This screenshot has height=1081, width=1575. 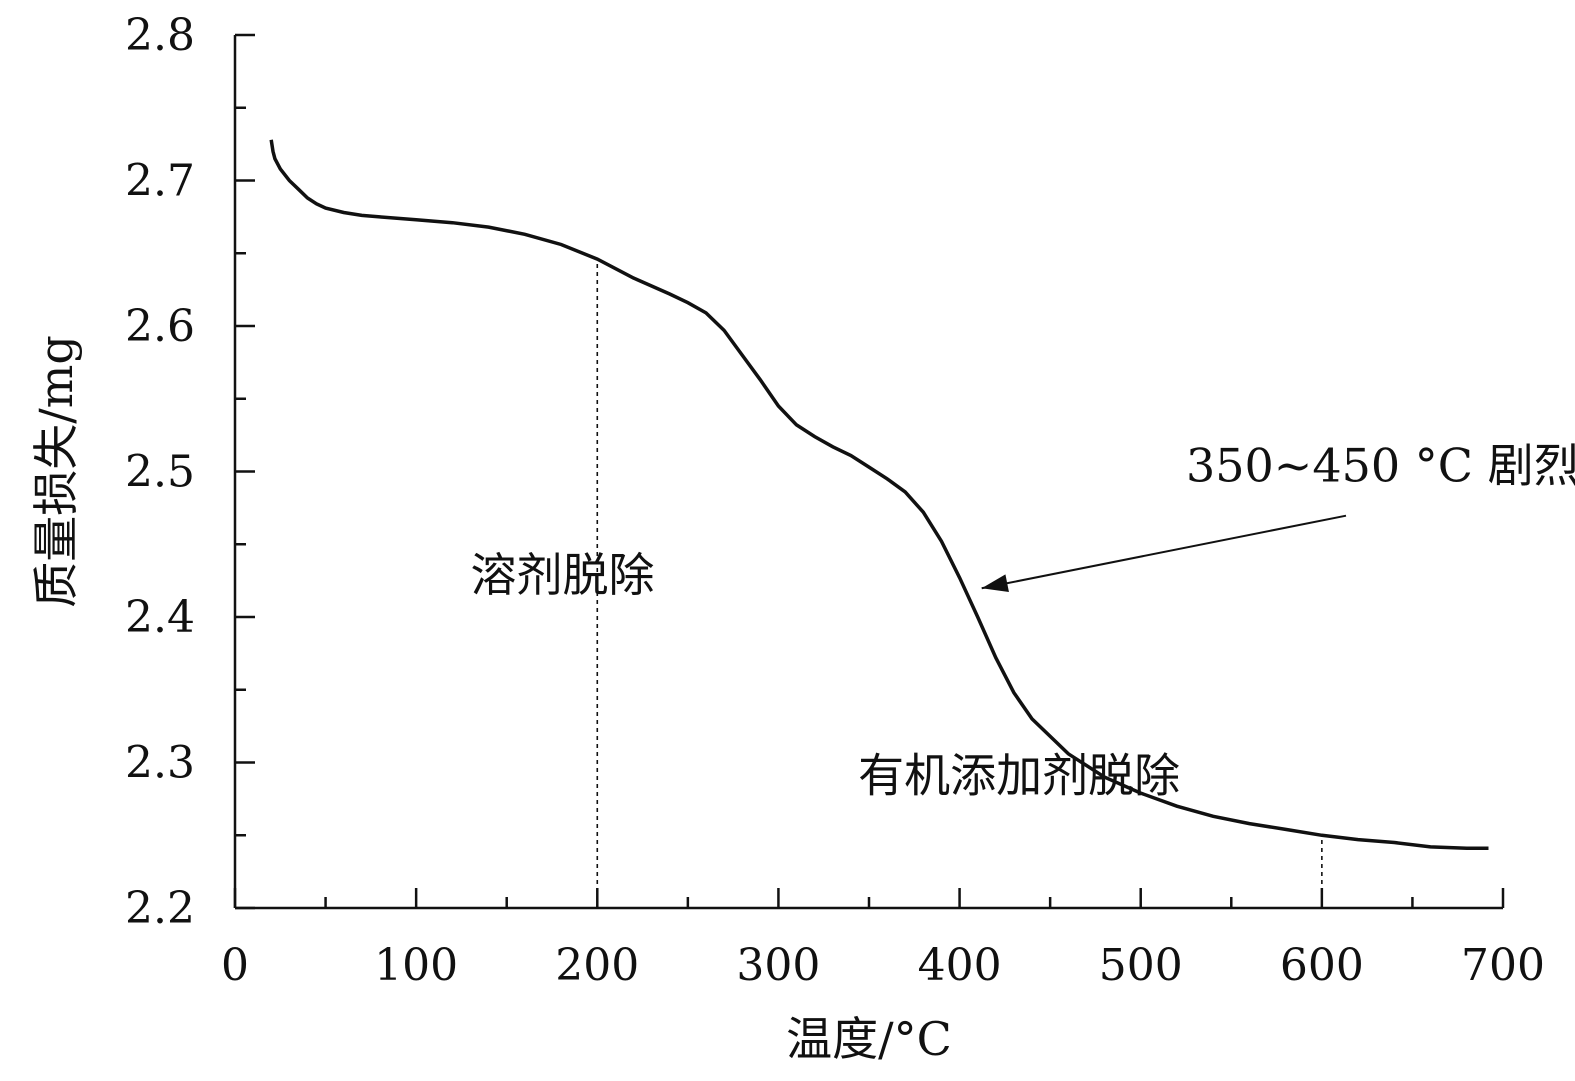 What do you see at coordinates (1019, 776) in the screenshot?
I see `annotation-2: 有机添加剂脱除` at bounding box center [1019, 776].